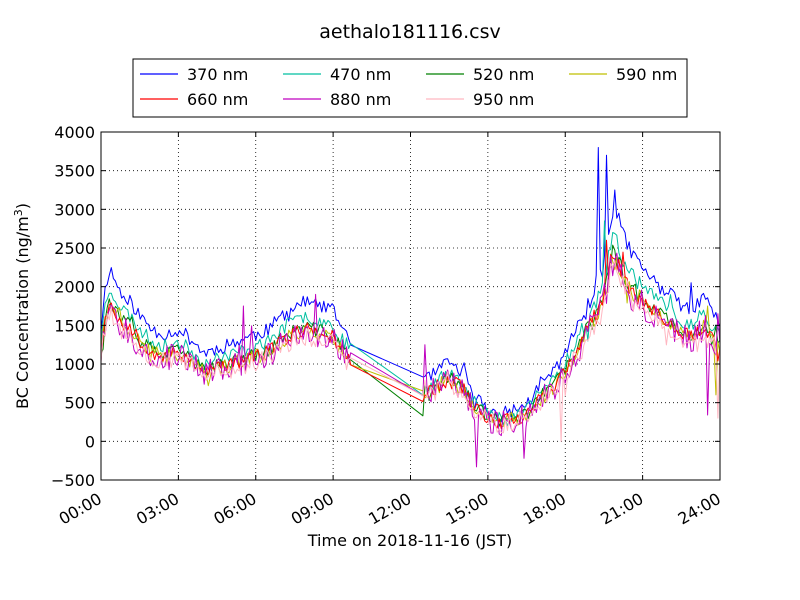  I want to click on y-tick-label: 1500, so click(74, 325).